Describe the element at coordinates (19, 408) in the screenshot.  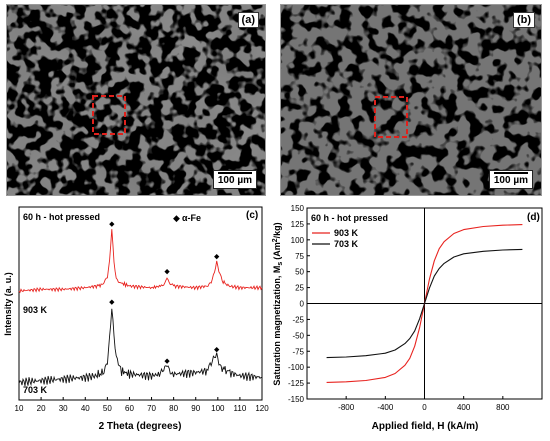
I see `xrd-x-tick-label: 10` at that location.